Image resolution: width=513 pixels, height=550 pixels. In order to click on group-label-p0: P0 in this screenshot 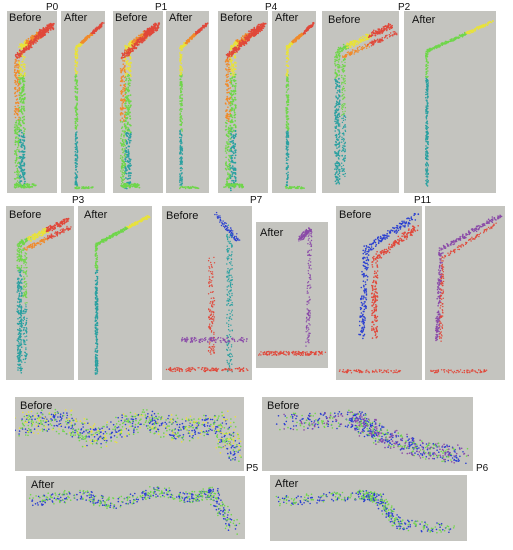, I will do `click(52, 7)`.